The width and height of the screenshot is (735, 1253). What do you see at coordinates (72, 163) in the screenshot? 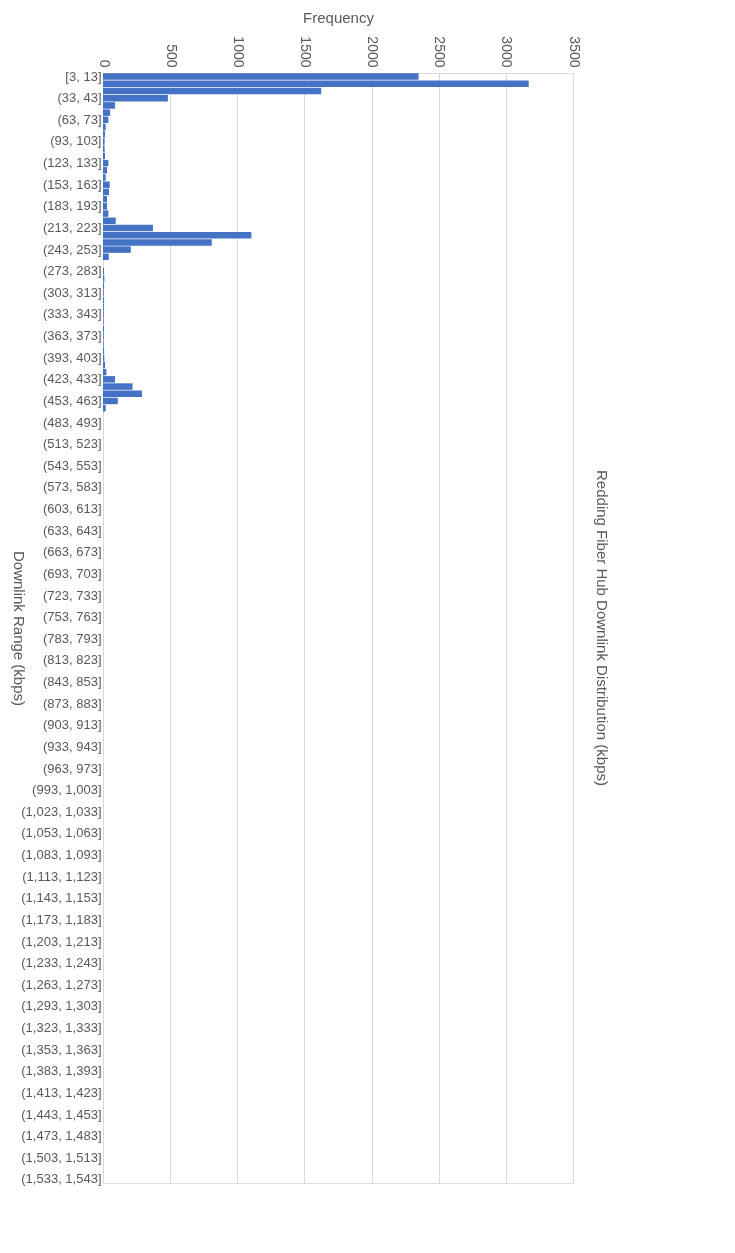
I see `y-tick-label: (123, 133]` at bounding box center [72, 163].